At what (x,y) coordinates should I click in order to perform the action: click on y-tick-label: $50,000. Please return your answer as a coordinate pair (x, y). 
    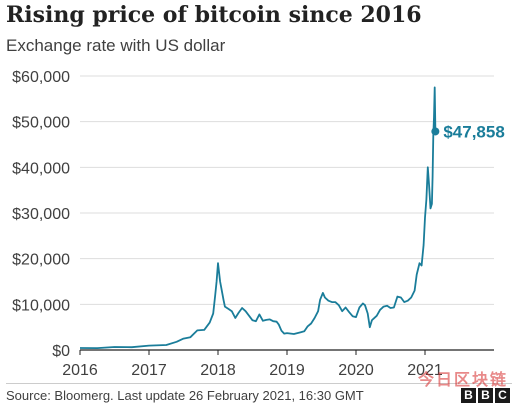
    Looking at the image, I should click on (41, 123).